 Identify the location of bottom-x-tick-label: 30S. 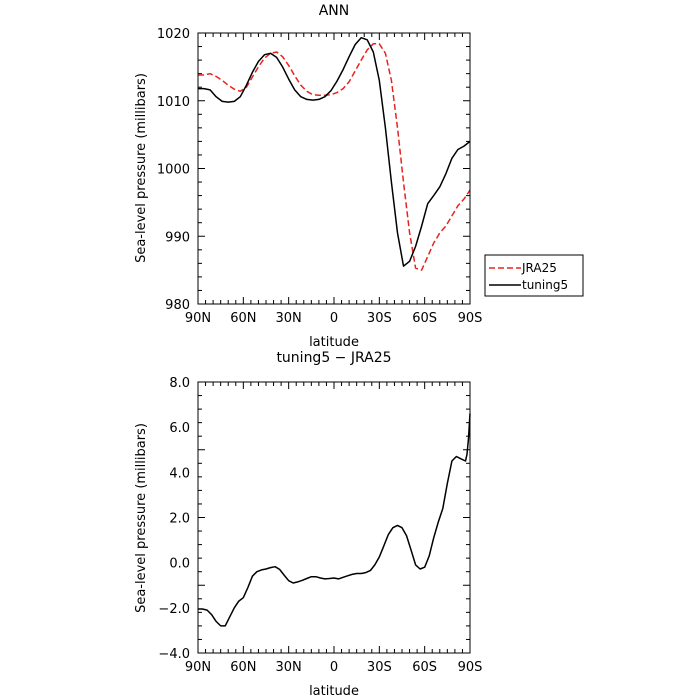
(379, 667).